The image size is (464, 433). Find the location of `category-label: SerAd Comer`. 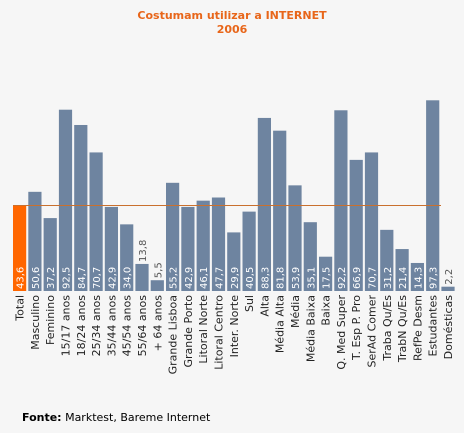

category-label: SerAd Comer is located at coordinates (372, 331).